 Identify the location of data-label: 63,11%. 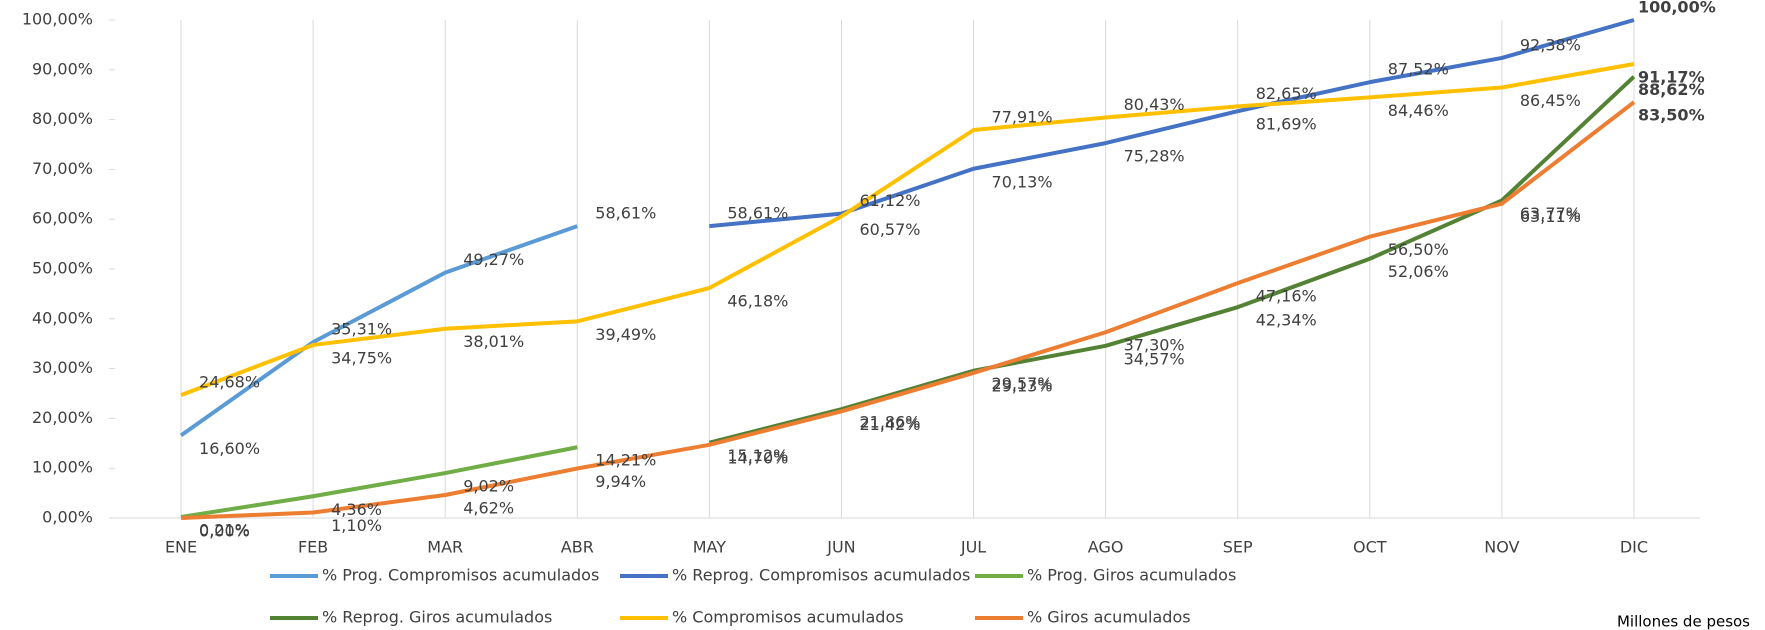
(1550, 216).